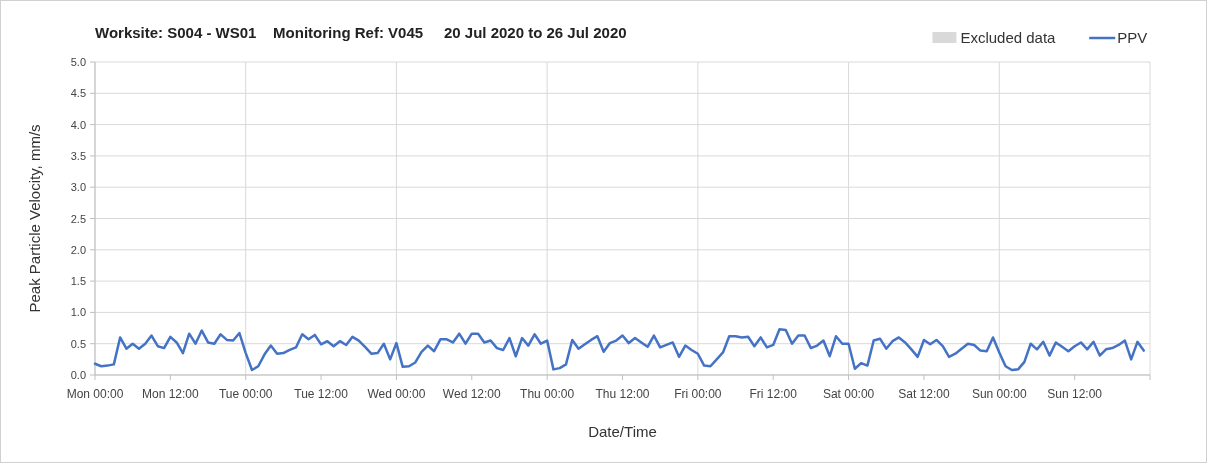 This screenshot has height=463, width=1207. I want to click on x-tick-label: Sat 12:00, so click(924, 394).